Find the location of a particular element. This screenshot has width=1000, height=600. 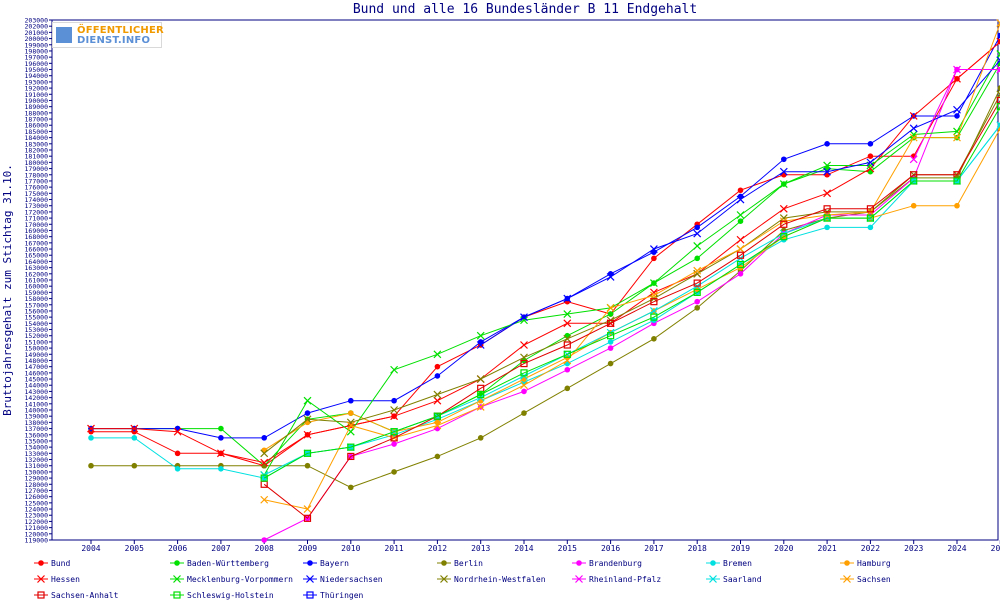

y-tick-label: 128000 is located at coordinates (37, 485).